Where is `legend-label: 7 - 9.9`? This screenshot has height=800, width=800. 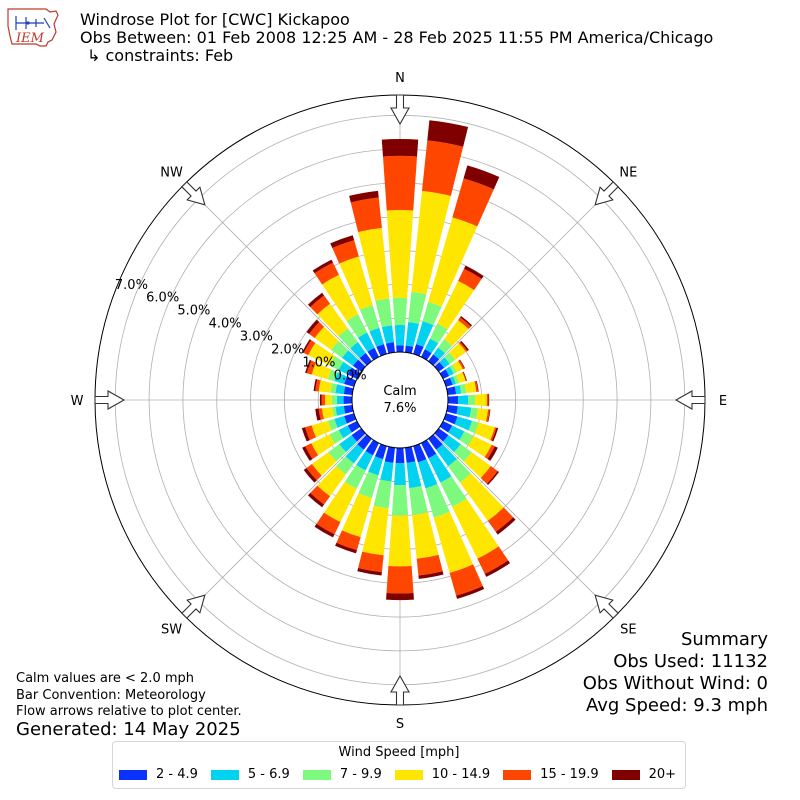
legend-label: 7 - 9.9 is located at coordinates (360, 774).